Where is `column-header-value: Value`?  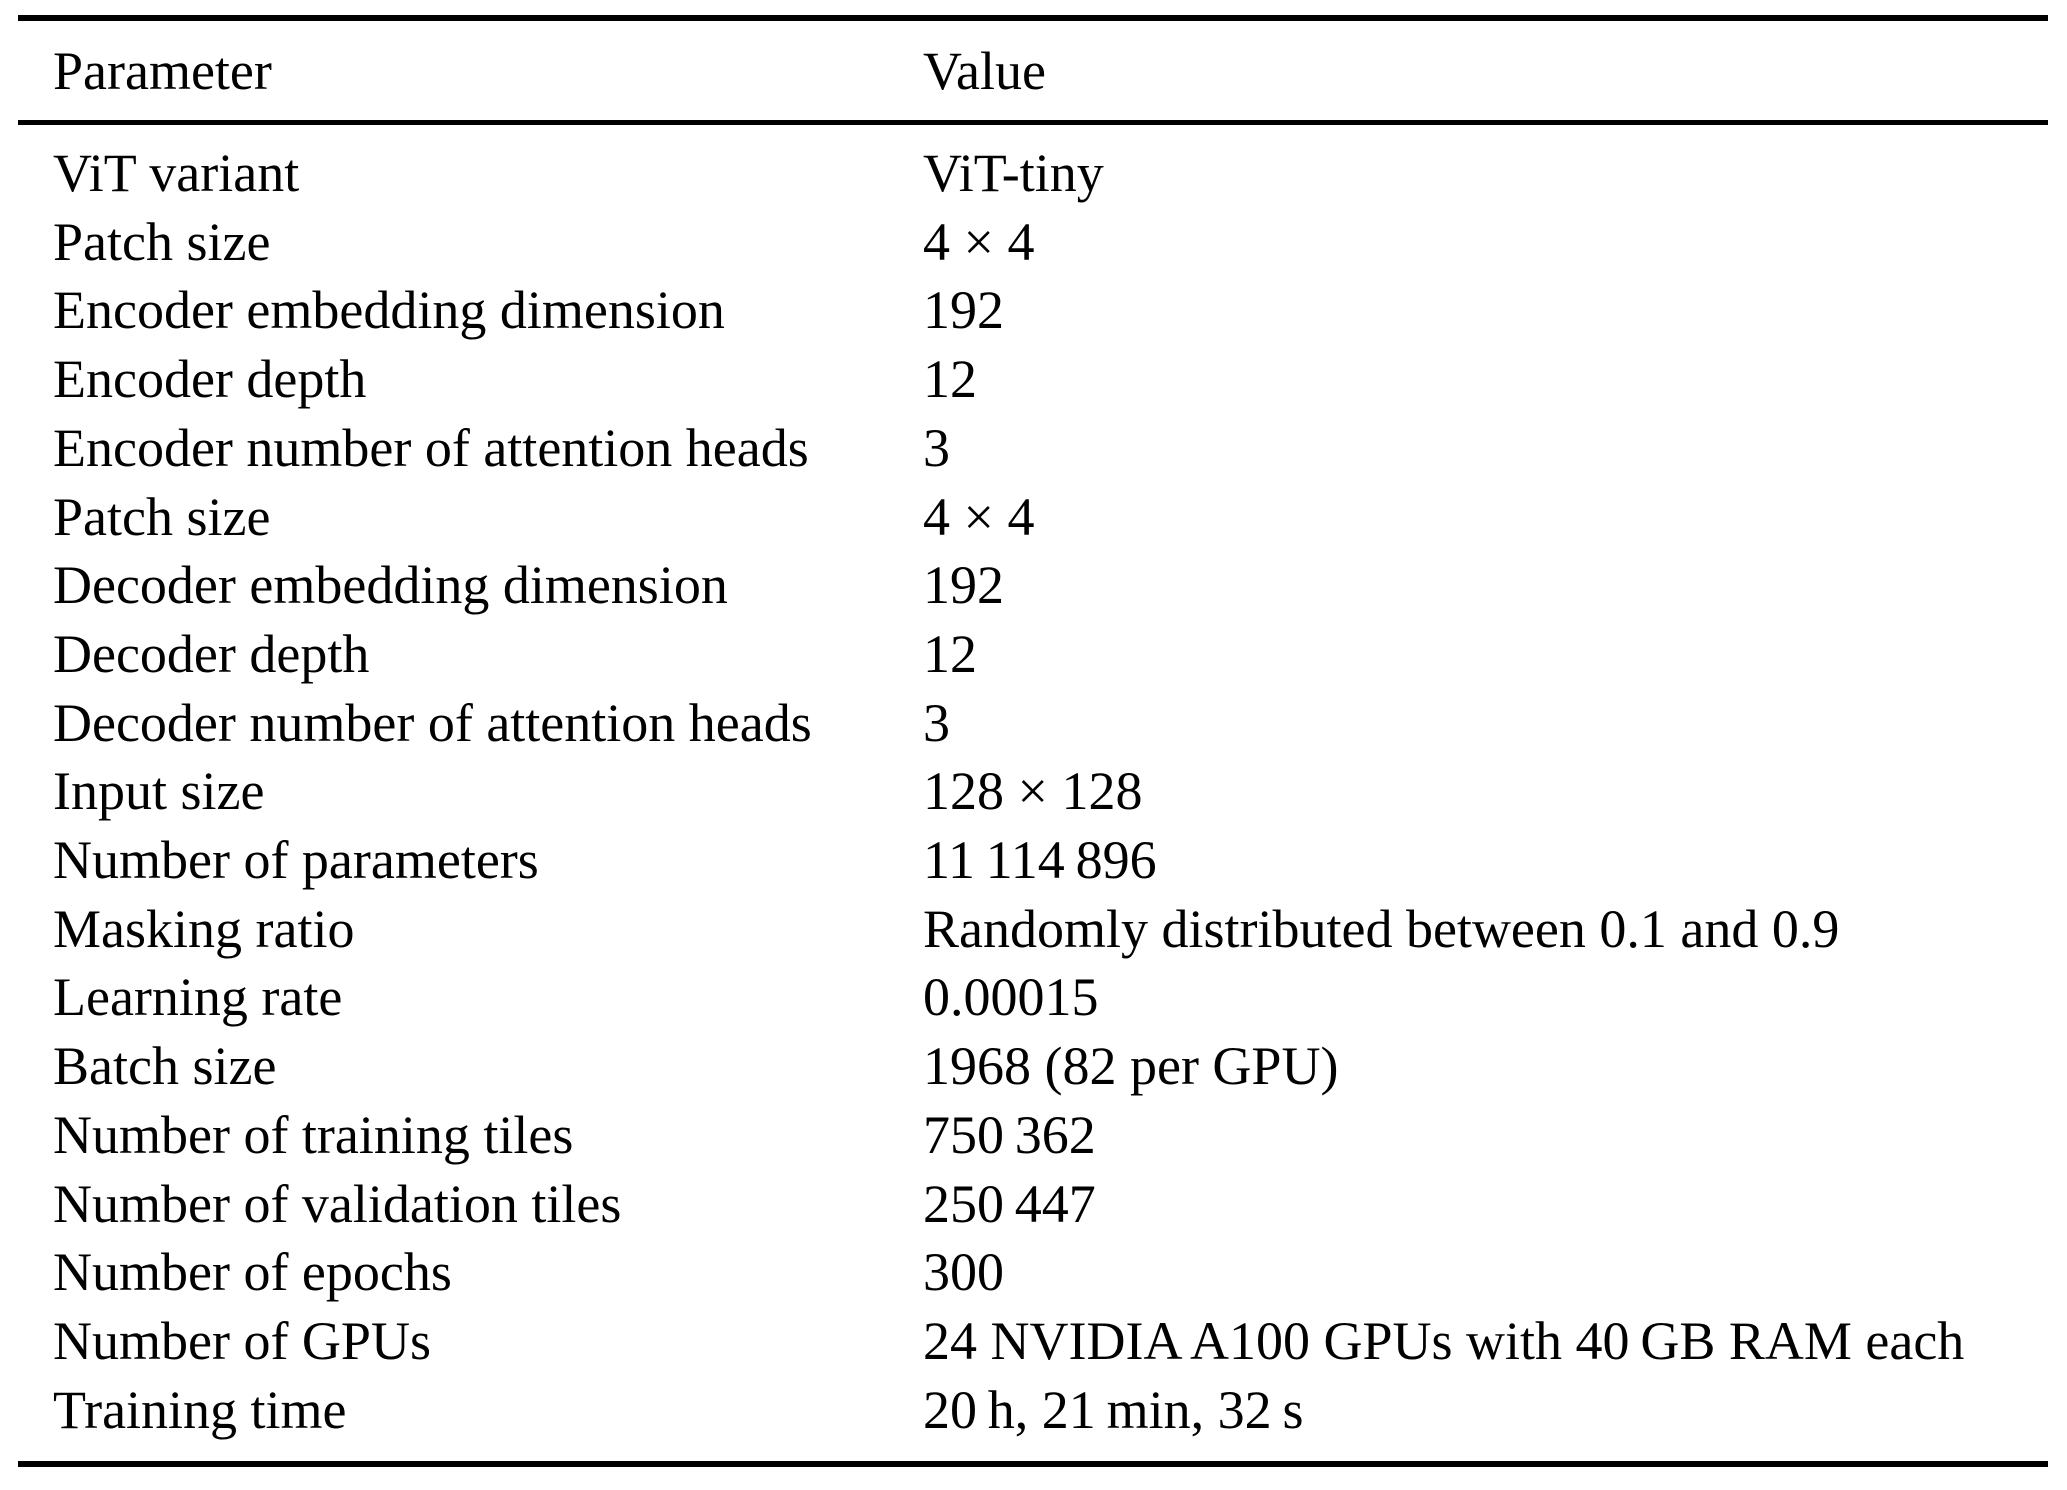 column-header-value: Value is located at coordinates (984, 71).